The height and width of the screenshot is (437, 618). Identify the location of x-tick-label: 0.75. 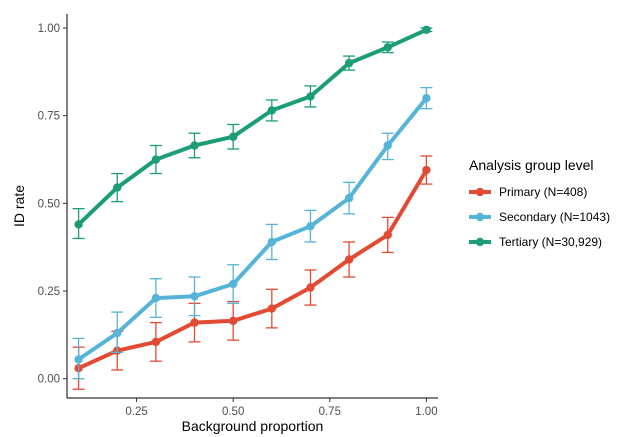
(330, 412).